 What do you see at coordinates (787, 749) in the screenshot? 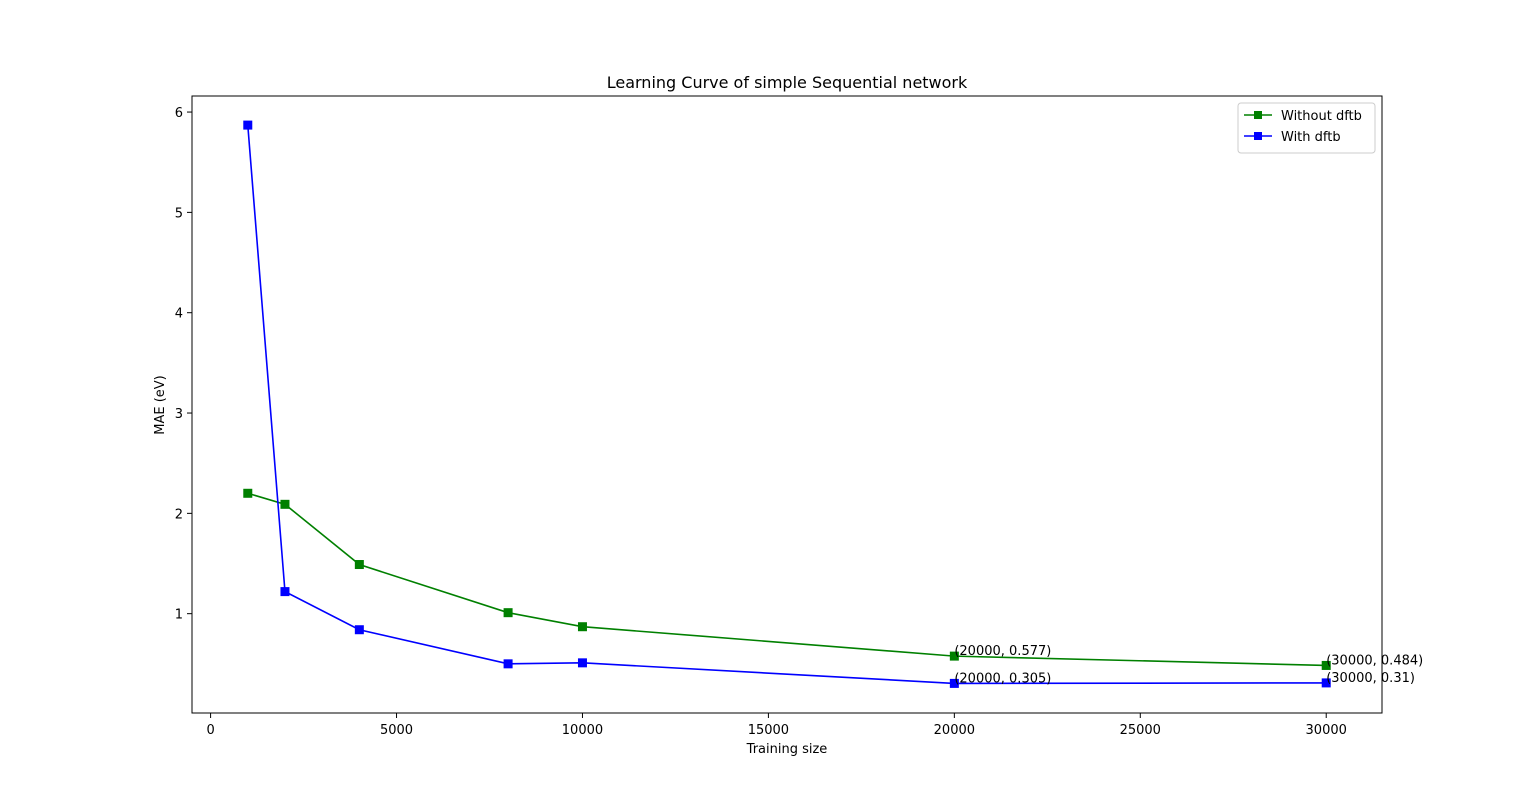
I see `x-axis-title: Training size` at bounding box center [787, 749].